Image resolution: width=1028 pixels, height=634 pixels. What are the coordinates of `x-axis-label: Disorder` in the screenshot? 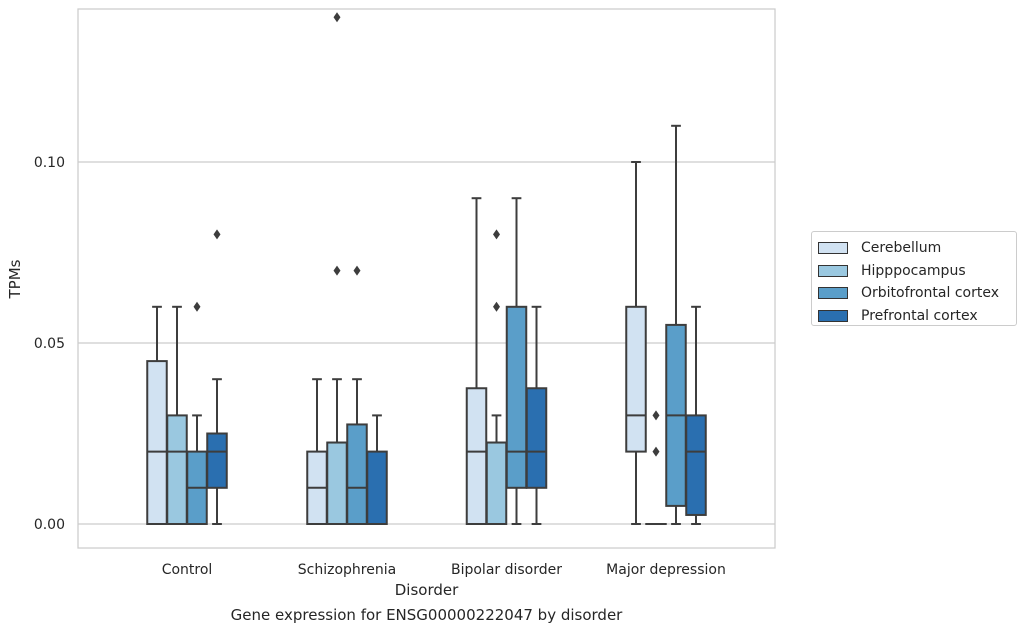 It's located at (427, 590).